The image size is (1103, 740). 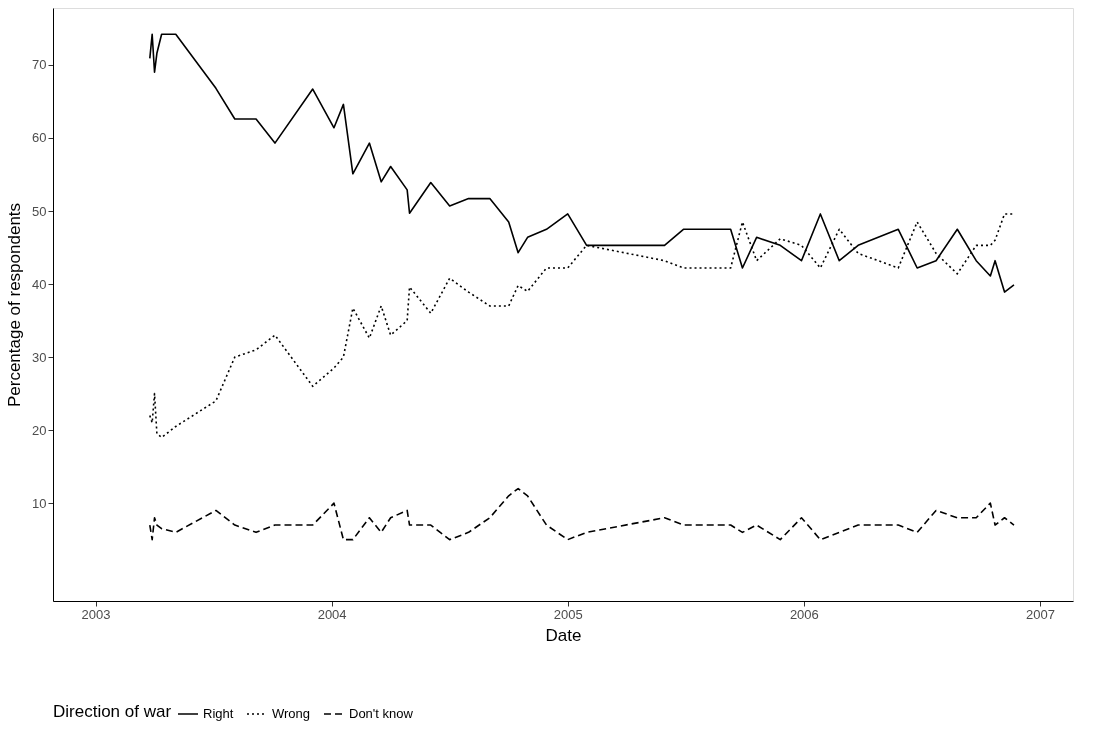 I want to click on legend-label: Right, so click(x=218, y=713).